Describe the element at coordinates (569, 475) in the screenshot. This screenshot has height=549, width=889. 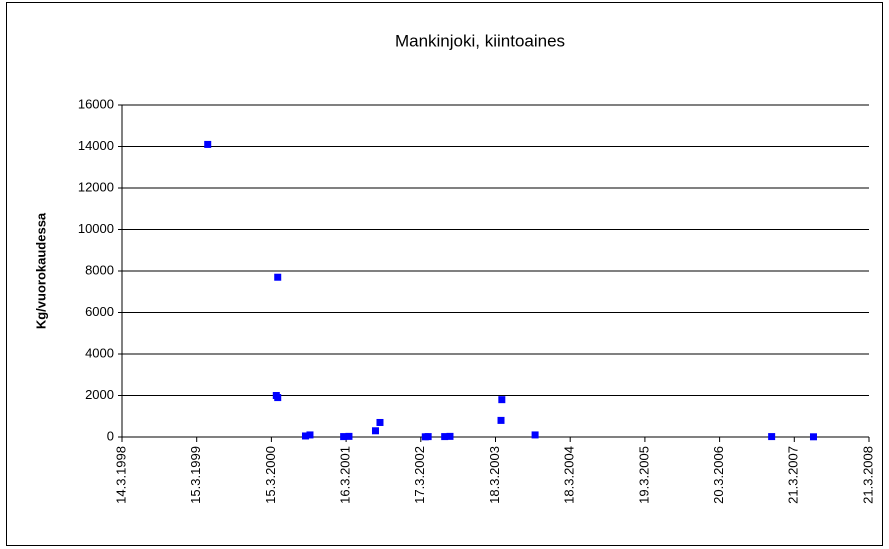
I see `x-tick-label: 18.3.2004` at that location.